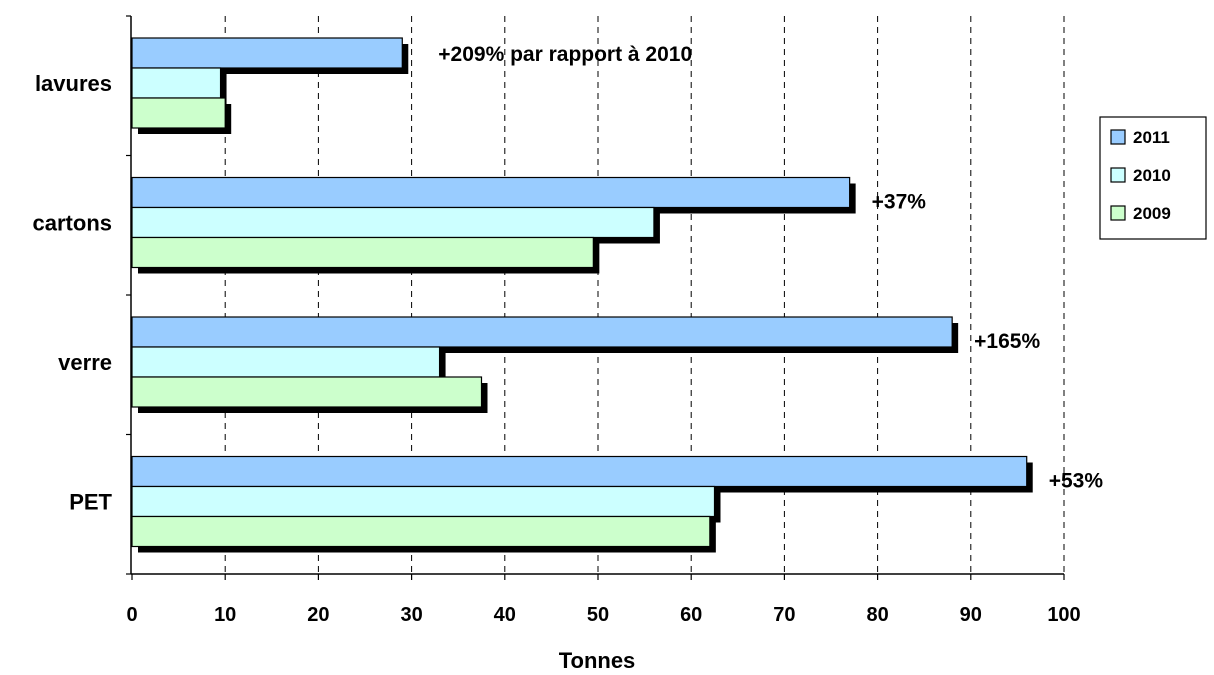 The image size is (1214, 675). I want to click on x-tick-label: 80, so click(877, 615).